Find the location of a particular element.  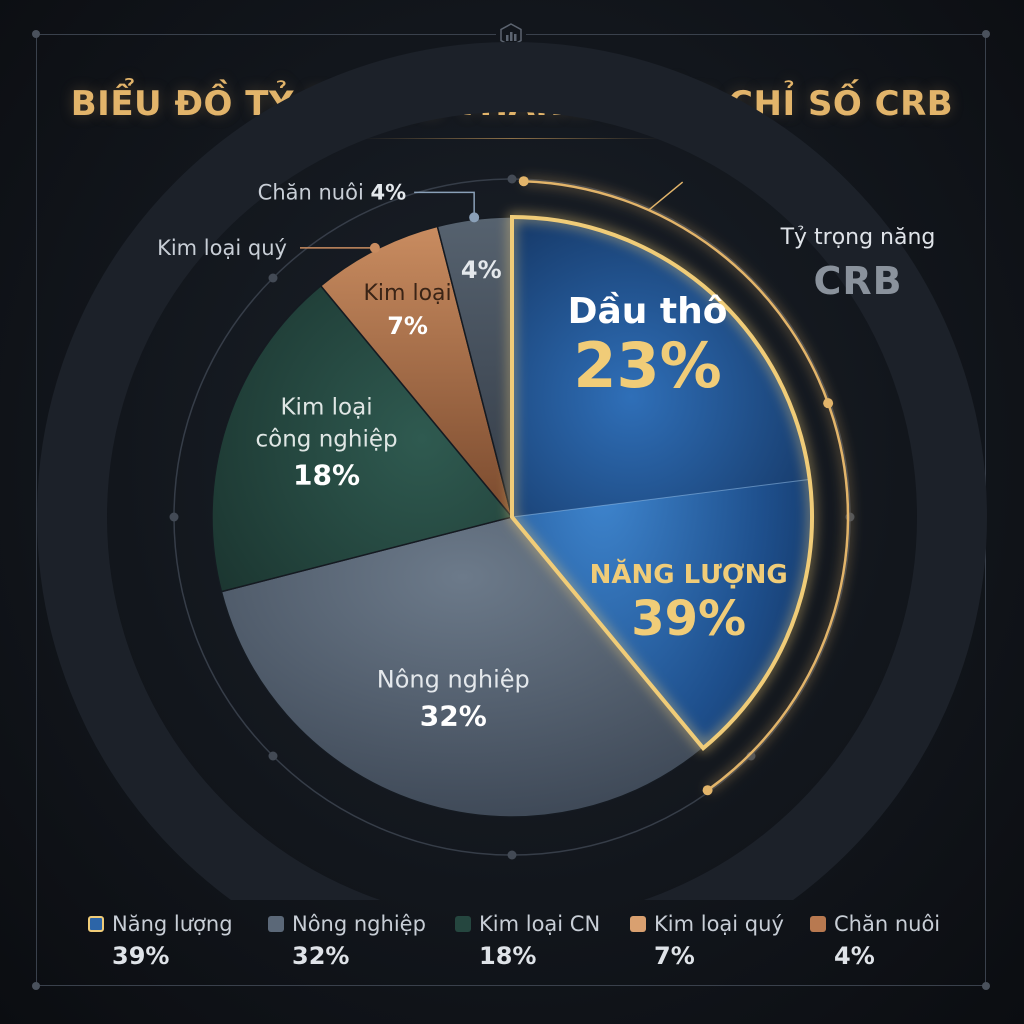

precious-metals-label: Kim loại is located at coordinates (408, 293).